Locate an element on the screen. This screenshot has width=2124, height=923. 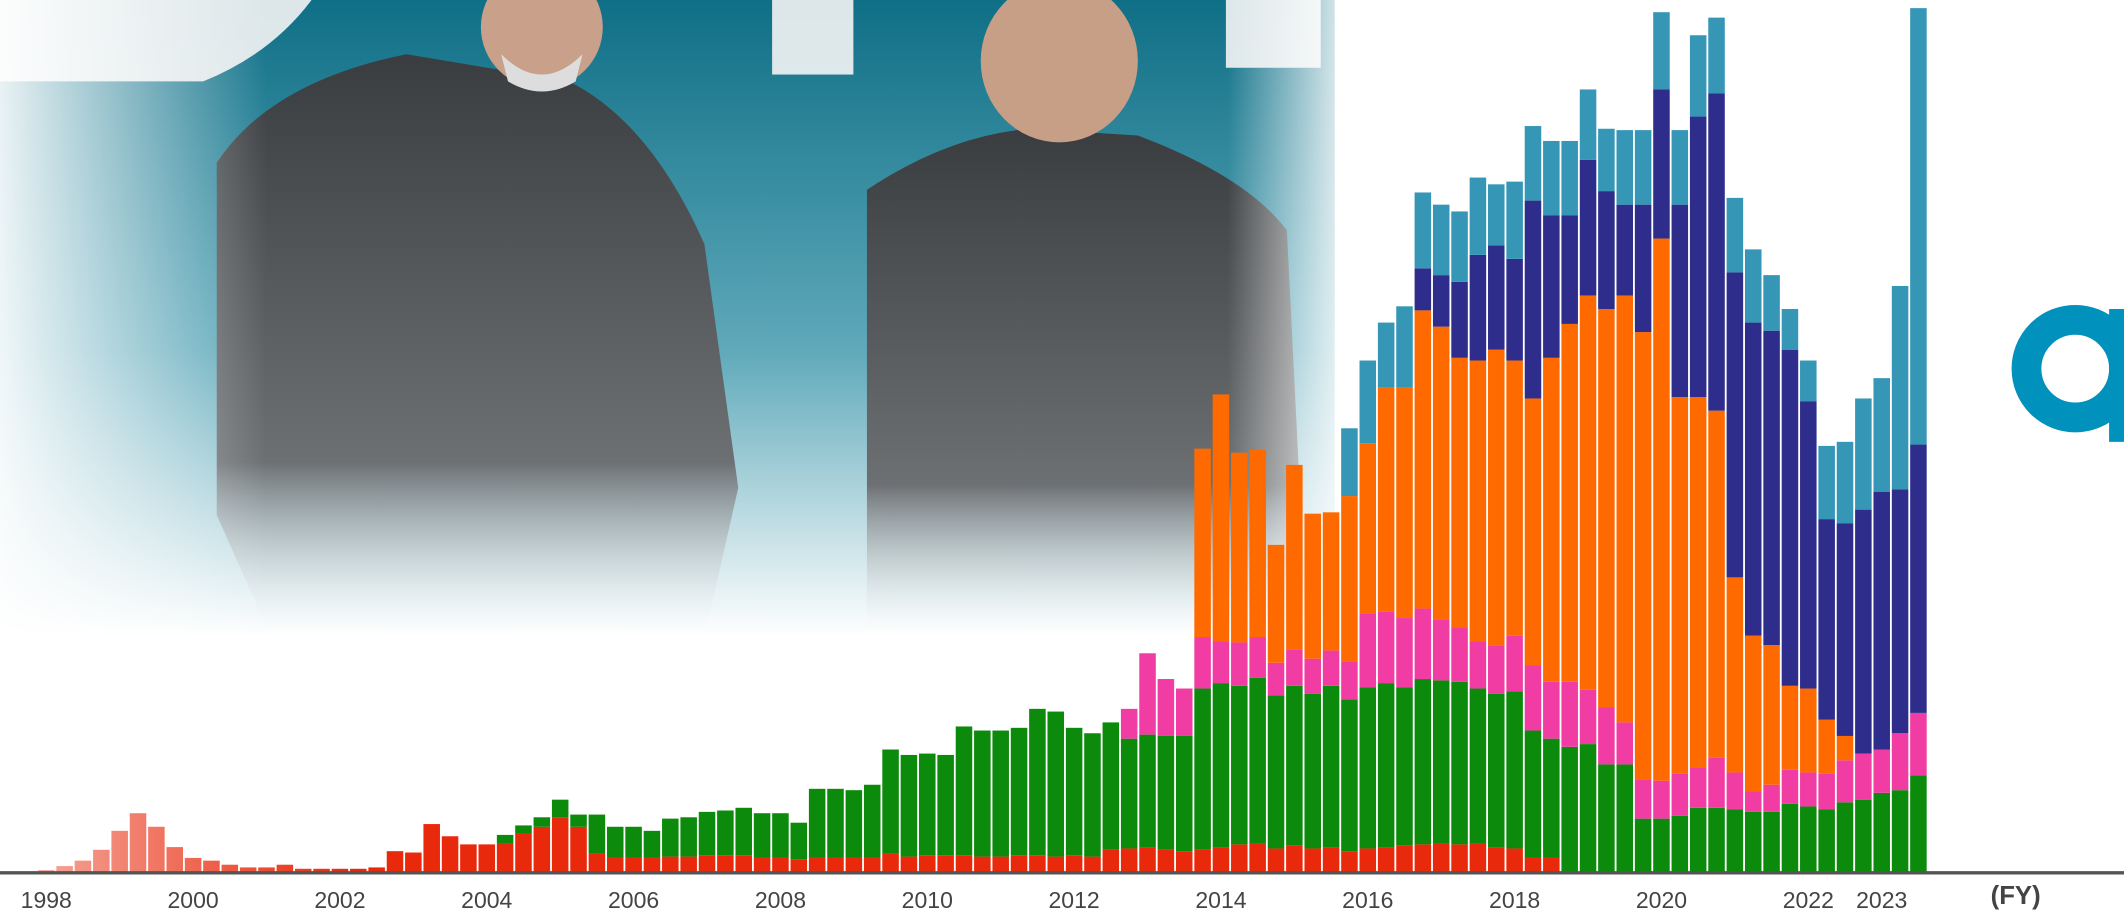
x-tick-label: 2023 is located at coordinates (1881, 900).